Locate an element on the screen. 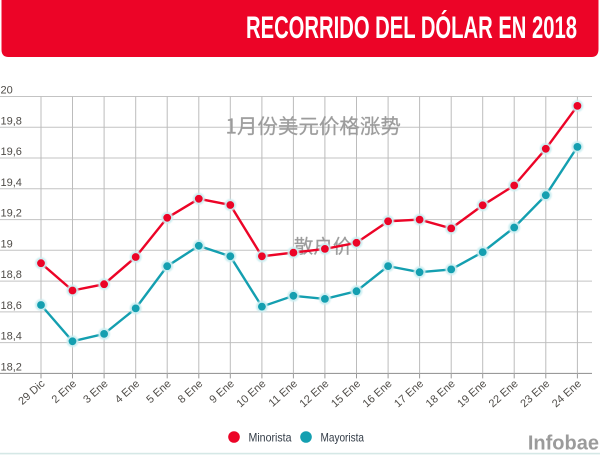  svg-text: RECORRIDO DEL DÓLAR EN 2018 is located at coordinates (411, 27).